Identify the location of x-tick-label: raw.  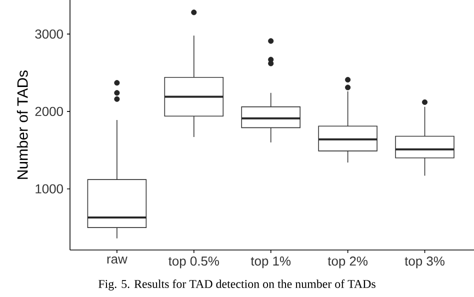
(117, 260).